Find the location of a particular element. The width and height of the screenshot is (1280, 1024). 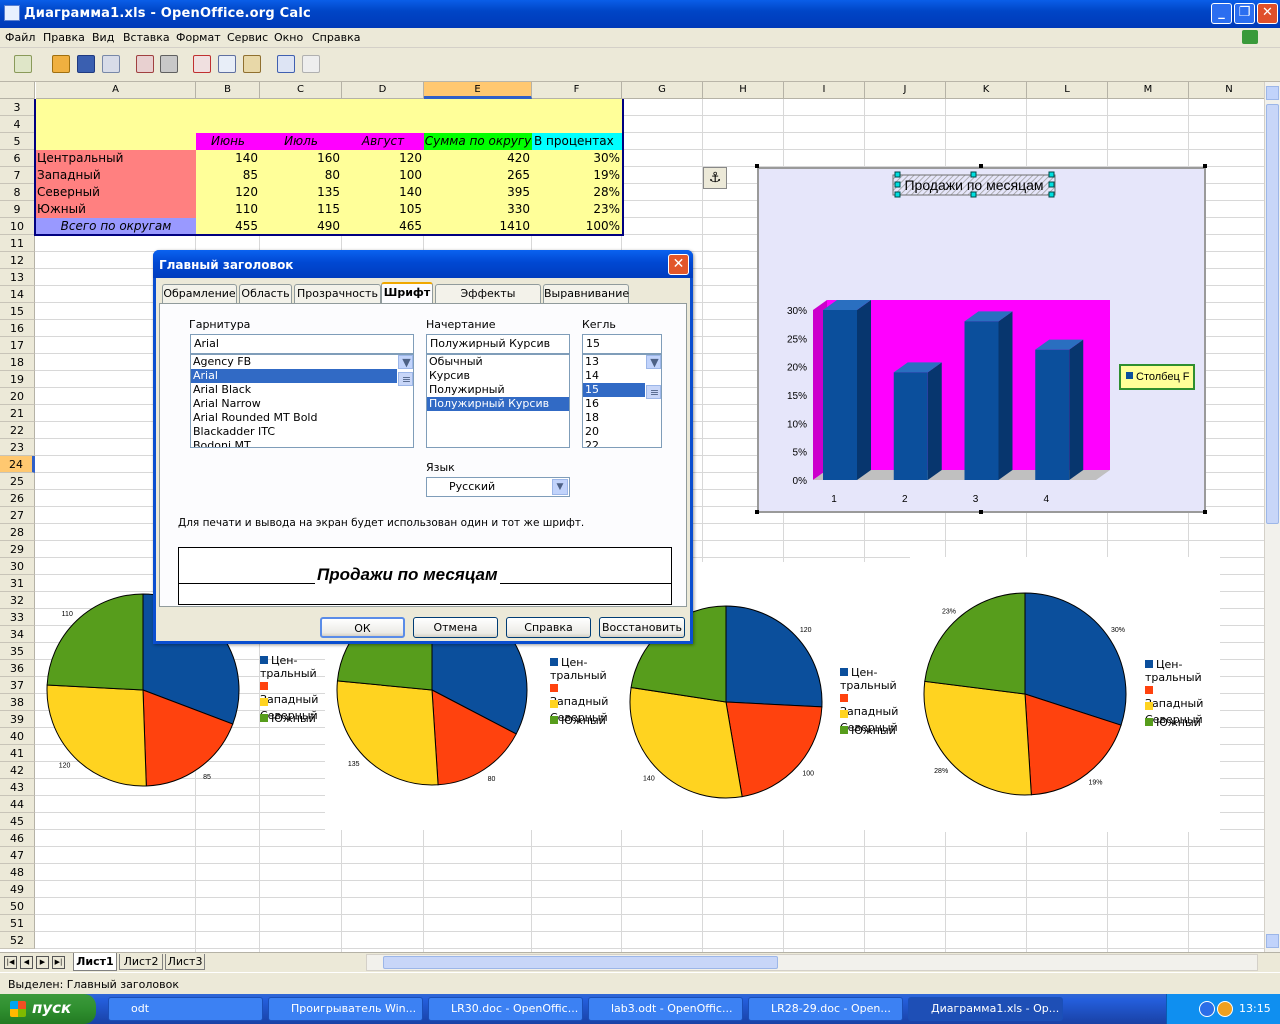

column-header-l: L is located at coordinates (1067, 90).